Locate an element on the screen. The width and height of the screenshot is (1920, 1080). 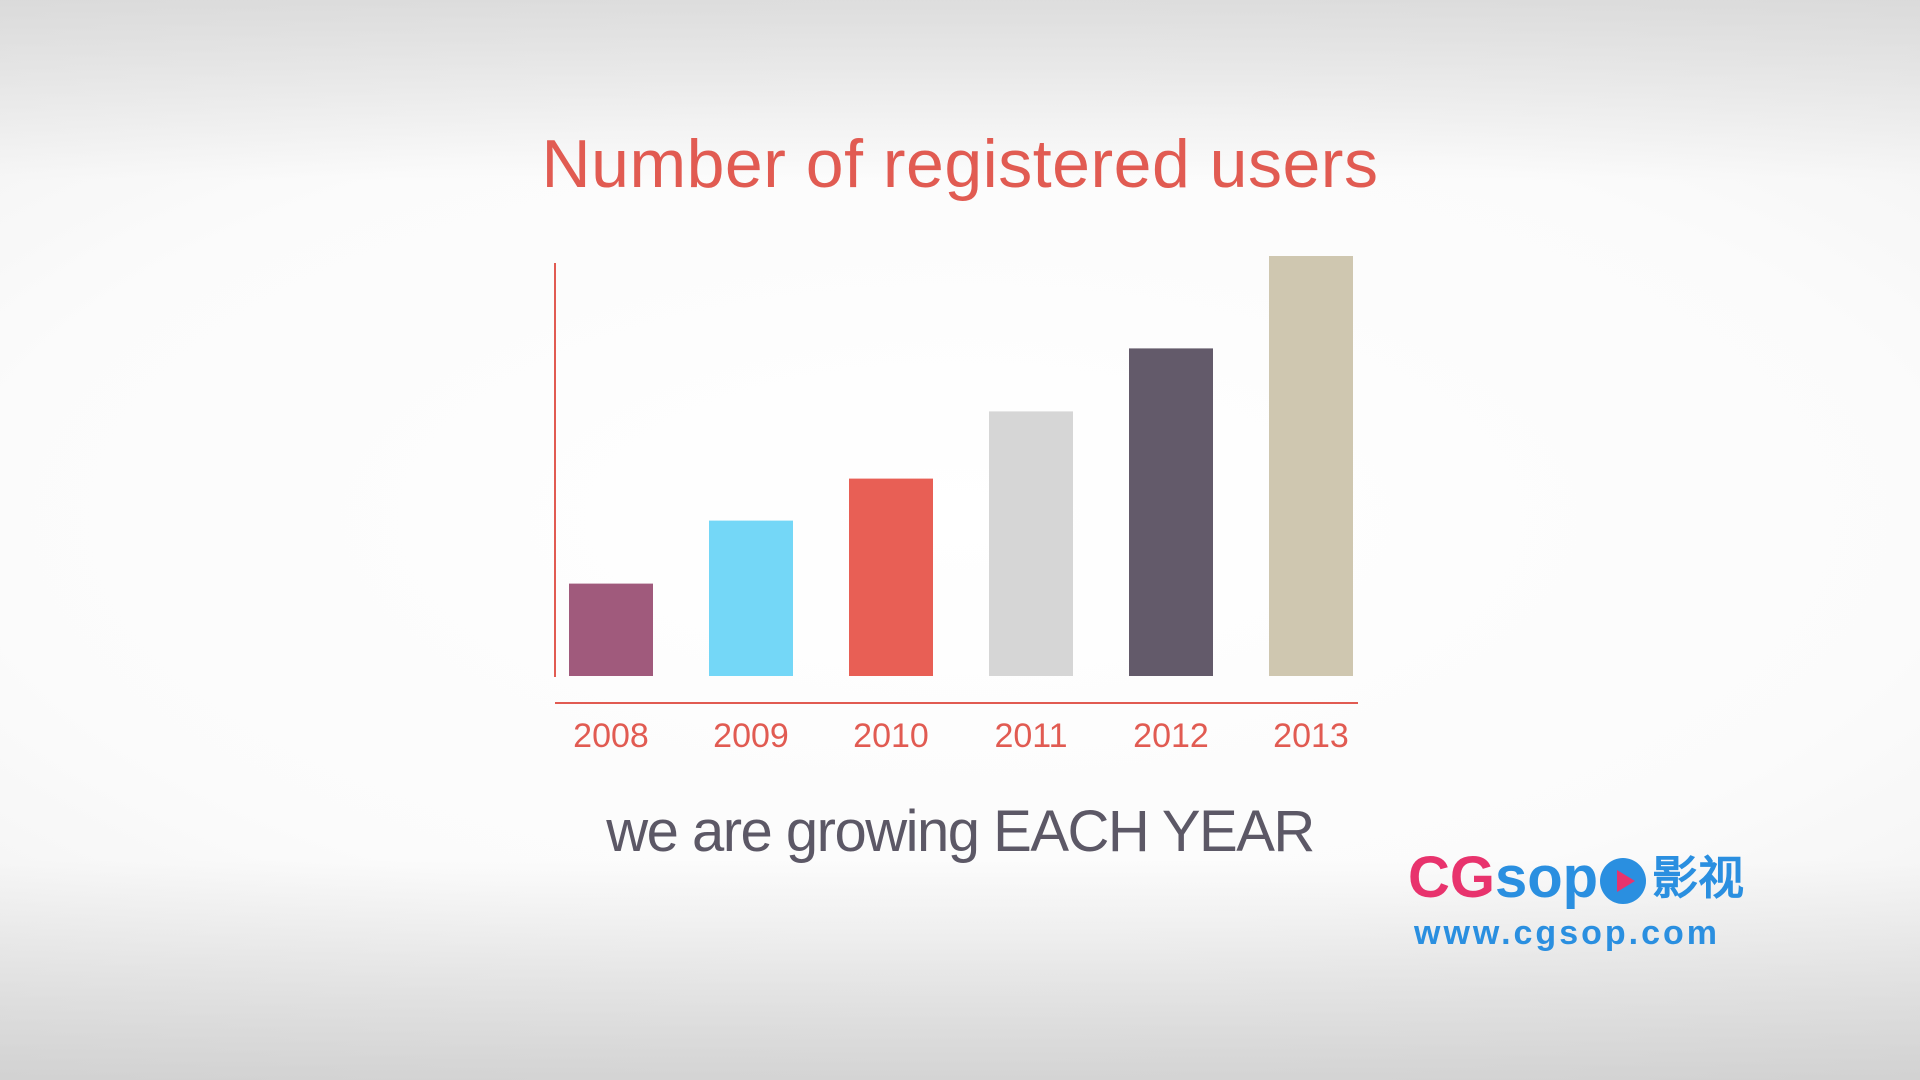
x-tick-label-2009: 2009 is located at coordinates (751, 736).